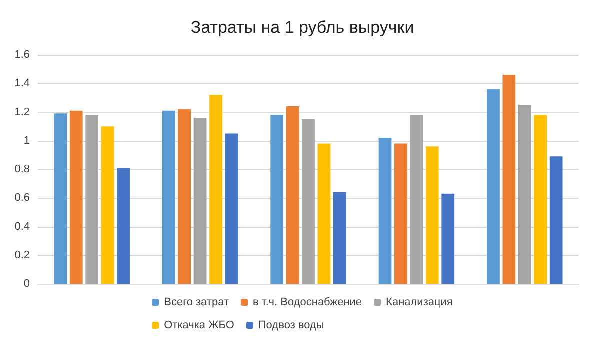  I want to click on chart-title: Затраты на 1 рубль выручки, so click(302, 27).